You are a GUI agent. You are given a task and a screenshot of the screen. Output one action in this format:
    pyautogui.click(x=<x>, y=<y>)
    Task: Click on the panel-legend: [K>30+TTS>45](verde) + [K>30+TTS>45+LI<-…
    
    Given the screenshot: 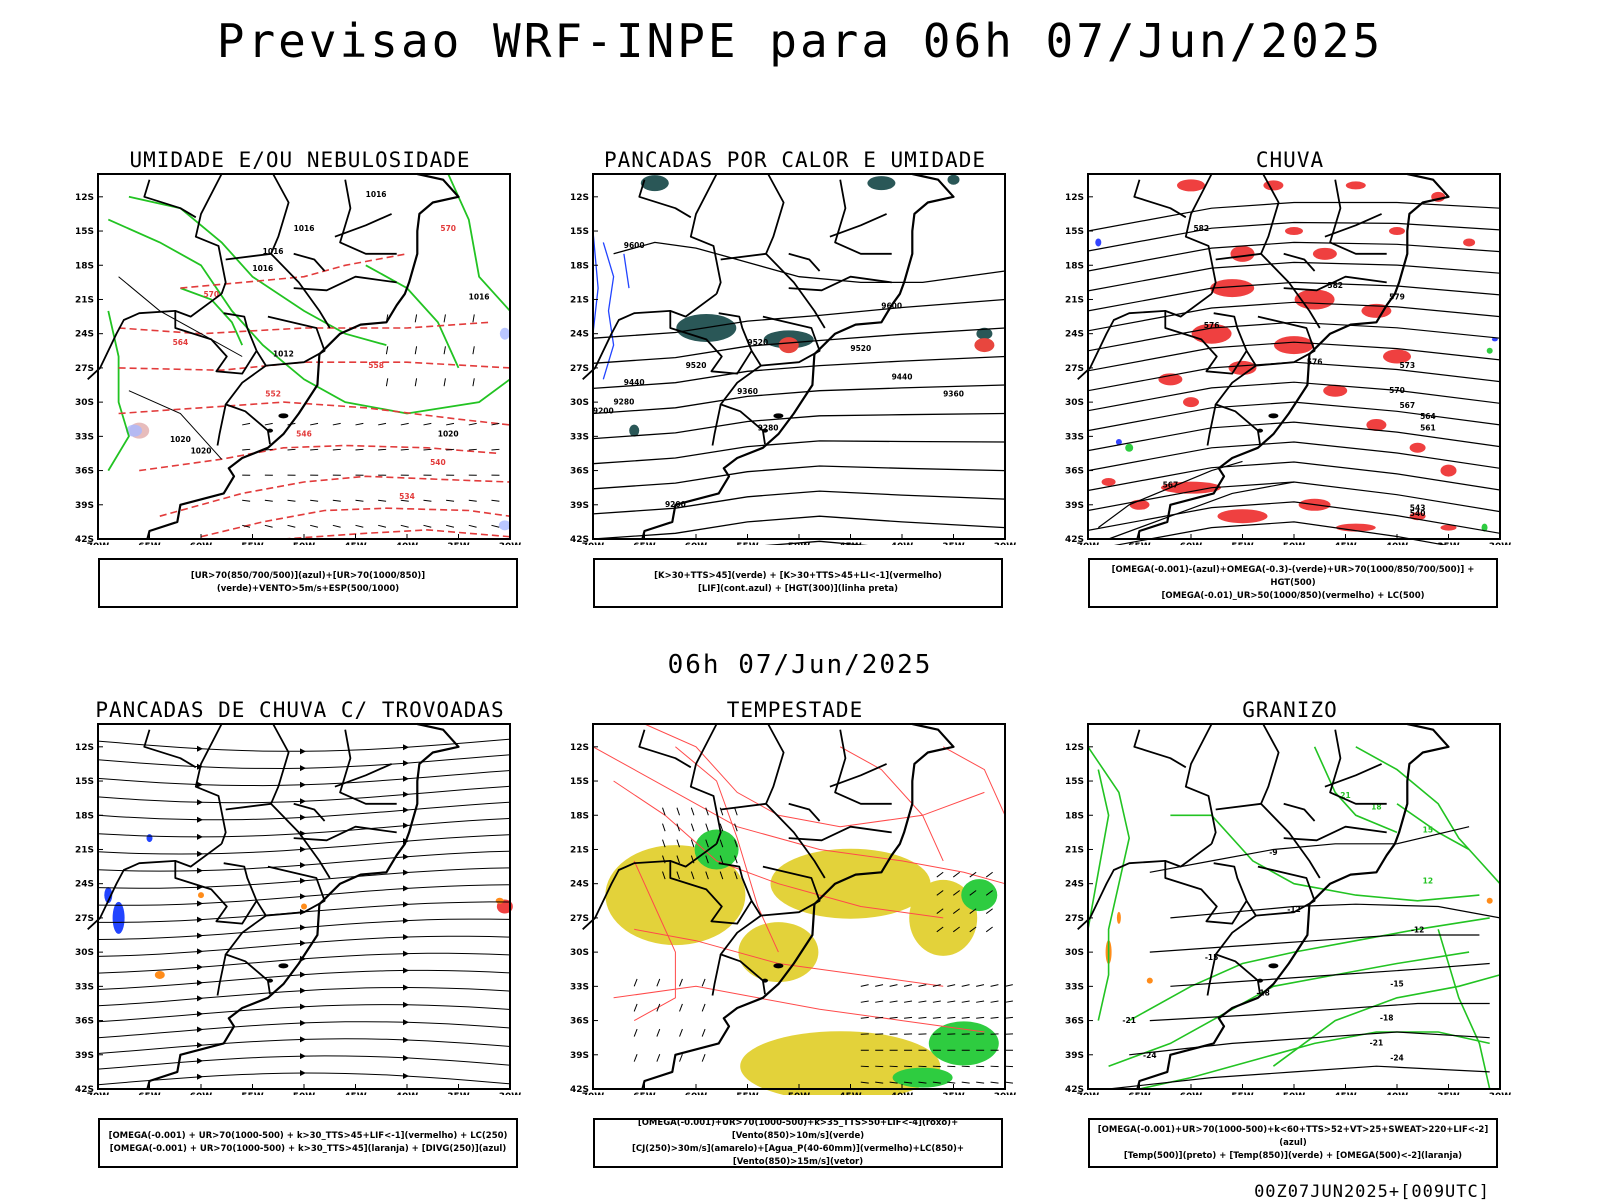 What is the action you would take?
    pyautogui.click(x=798, y=583)
    